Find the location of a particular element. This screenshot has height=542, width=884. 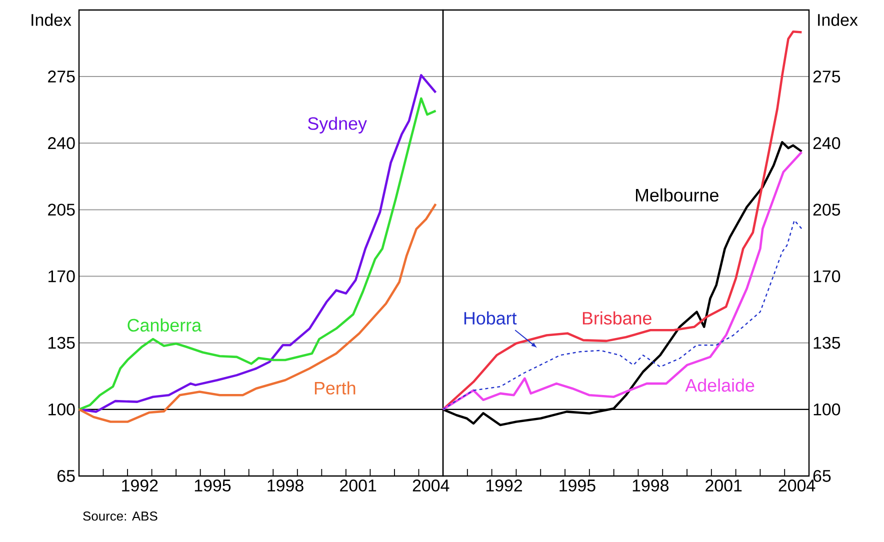

y2-tick-label: 275 is located at coordinates (826, 76).